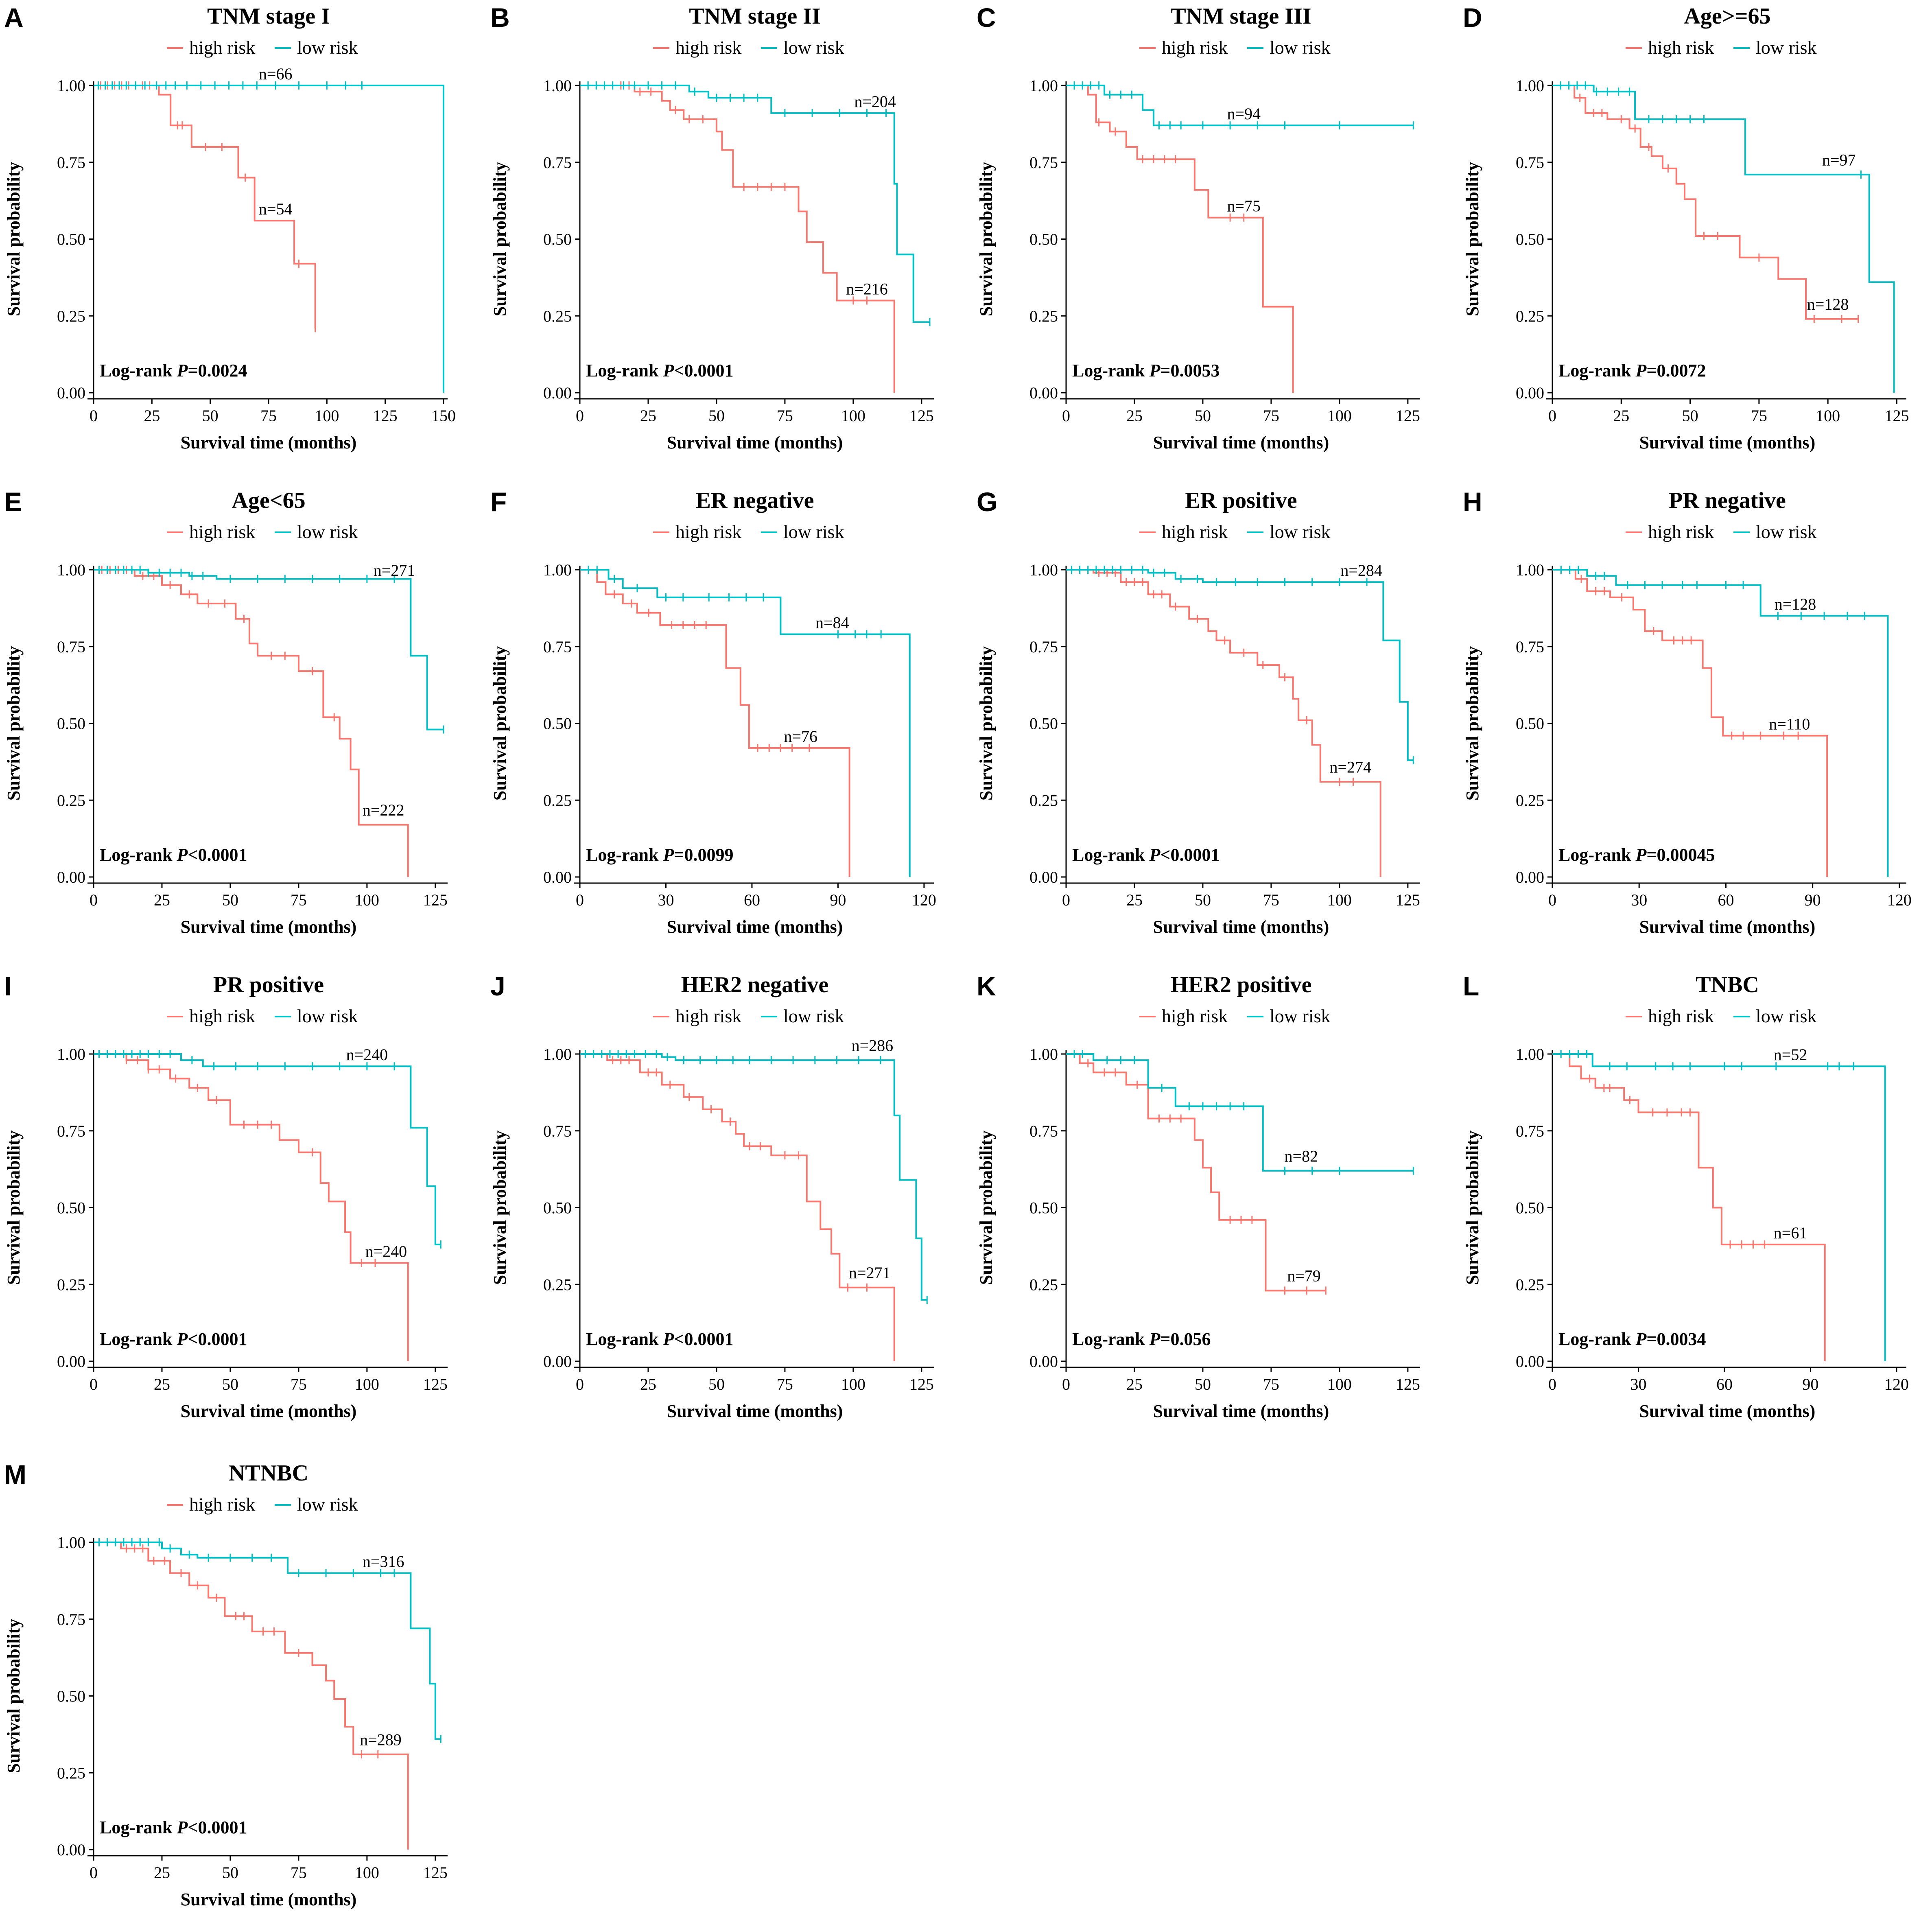  I want to click on n-label-low-risk: n=284, so click(1361, 570).